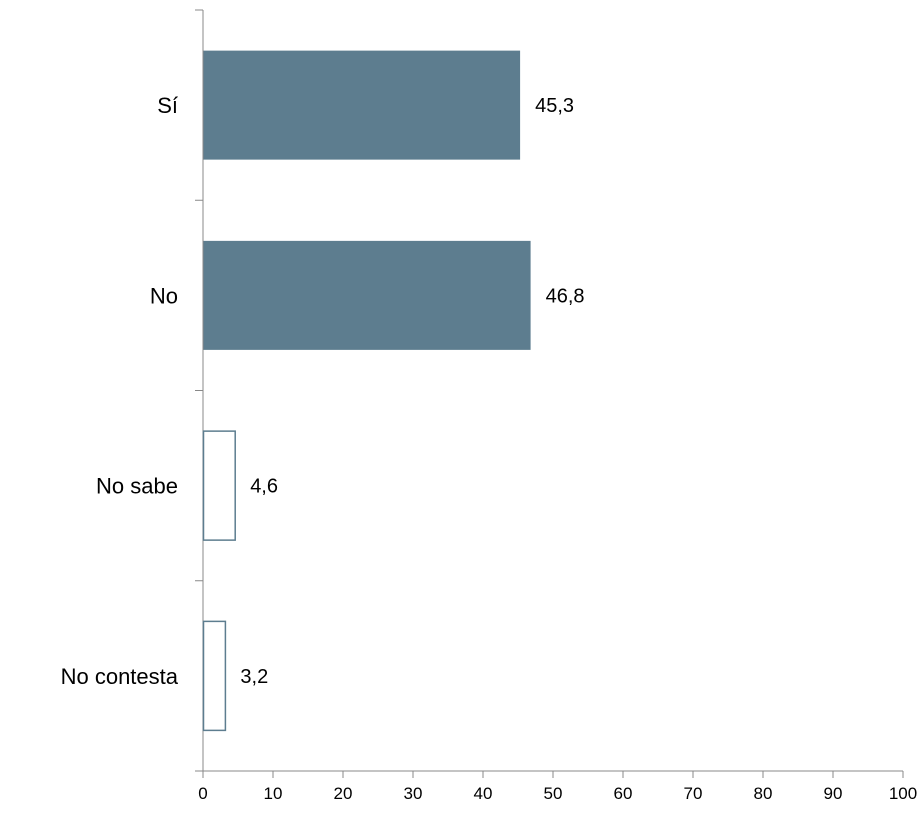 The image size is (921, 814). I want to click on x-tick-label: 0, so click(202, 793).